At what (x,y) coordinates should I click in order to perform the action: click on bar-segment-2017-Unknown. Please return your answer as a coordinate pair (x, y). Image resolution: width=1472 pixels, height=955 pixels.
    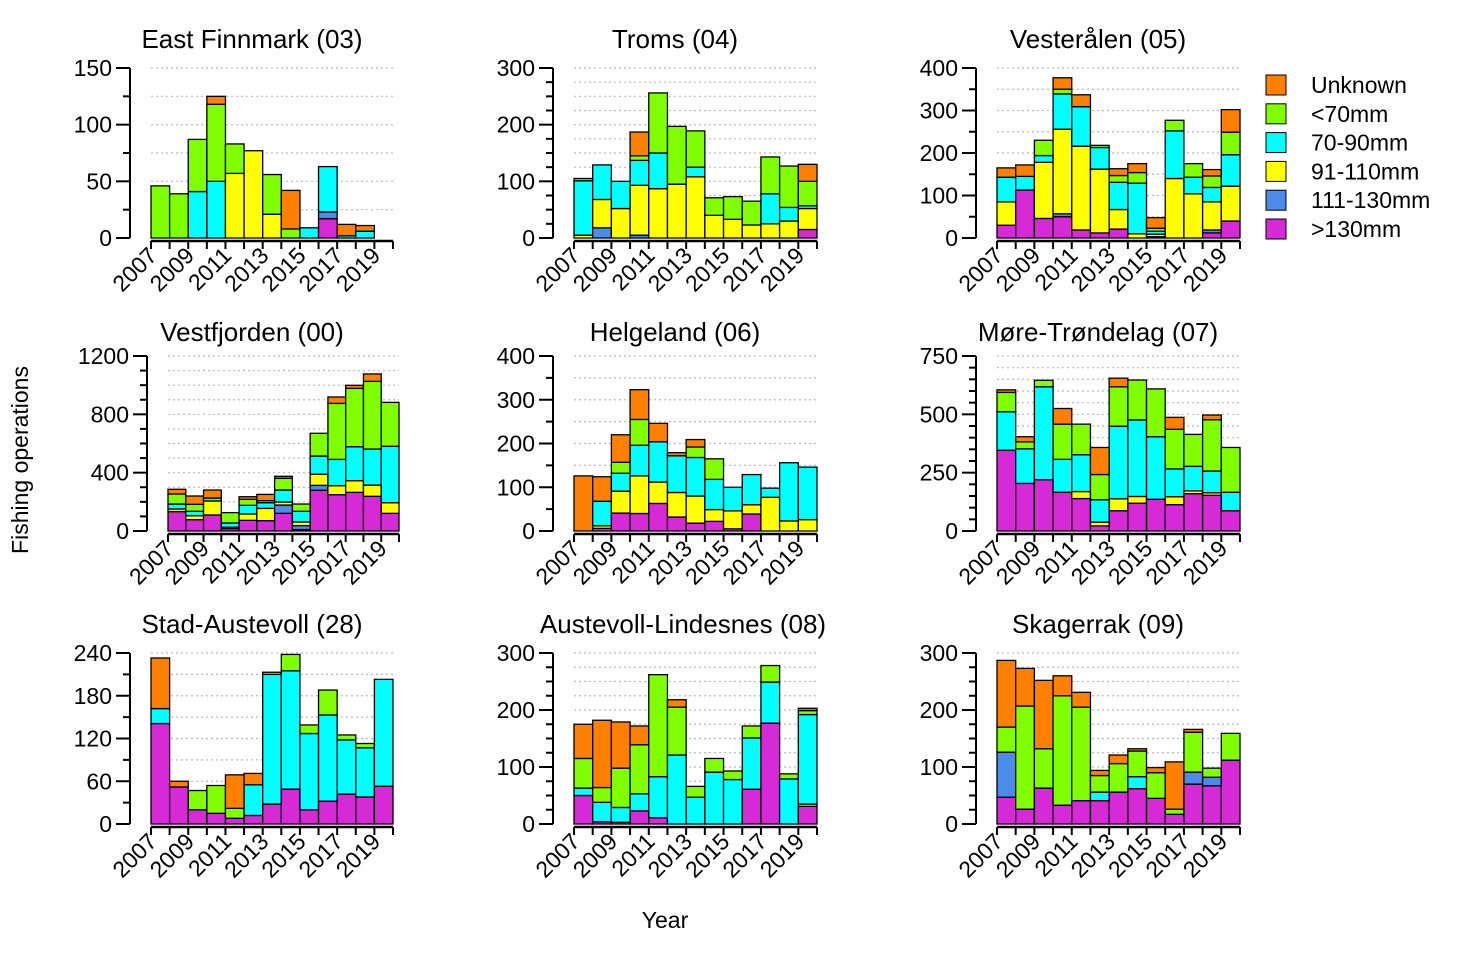
    Looking at the image, I should click on (346, 230).